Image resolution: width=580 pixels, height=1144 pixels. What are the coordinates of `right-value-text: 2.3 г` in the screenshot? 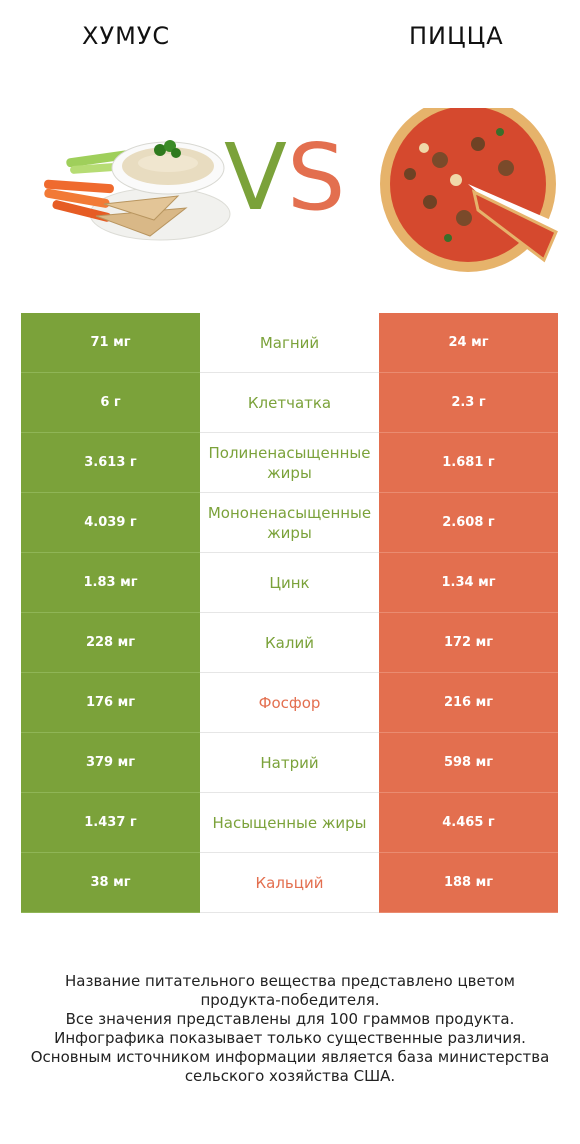 It's located at (468, 402).